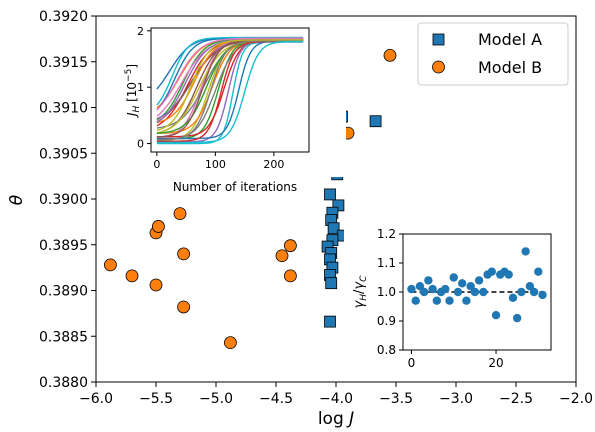 The width and height of the screenshot is (595, 432). What do you see at coordinates (276, 399) in the screenshot?
I see `x-tick-label: −4.5` at bounding box center [276, 399].